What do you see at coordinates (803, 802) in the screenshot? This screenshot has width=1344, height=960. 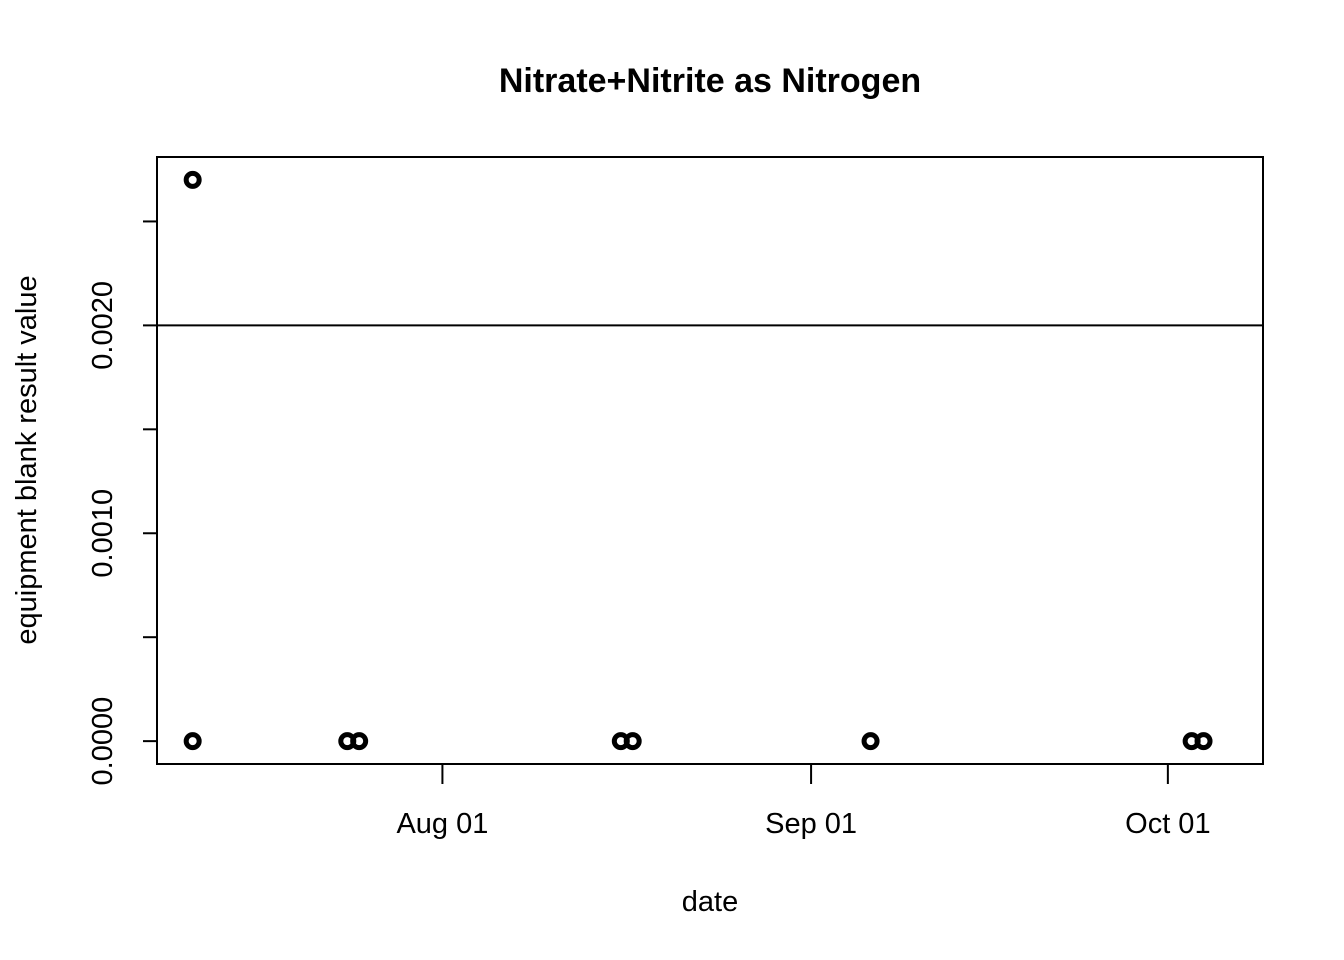 I see `x-axis: Aug 01 Sep 01 Oct 01` at bounding box center [803, 802].